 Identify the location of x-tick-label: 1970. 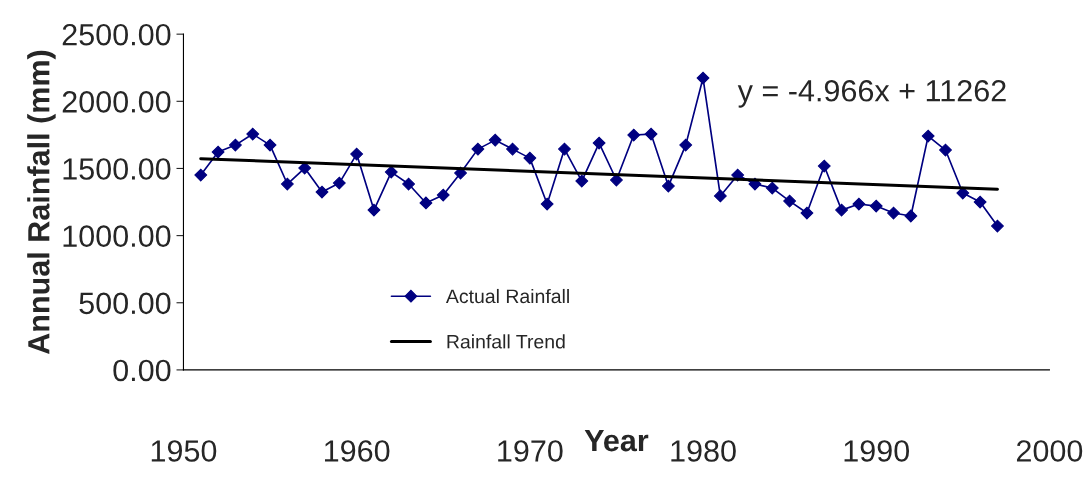
(530, 451).